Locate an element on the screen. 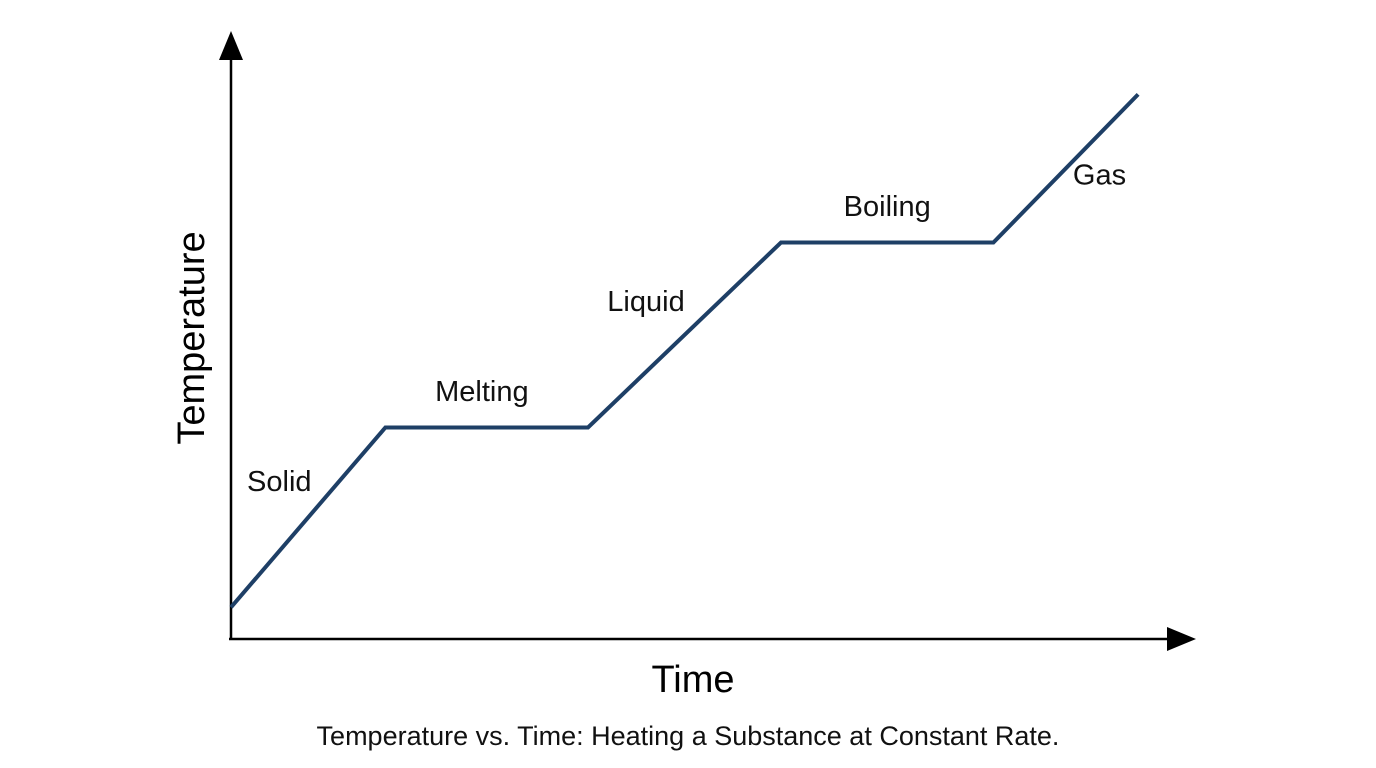  phase-label-gas: Gas is located at coordinates (1099, 175).